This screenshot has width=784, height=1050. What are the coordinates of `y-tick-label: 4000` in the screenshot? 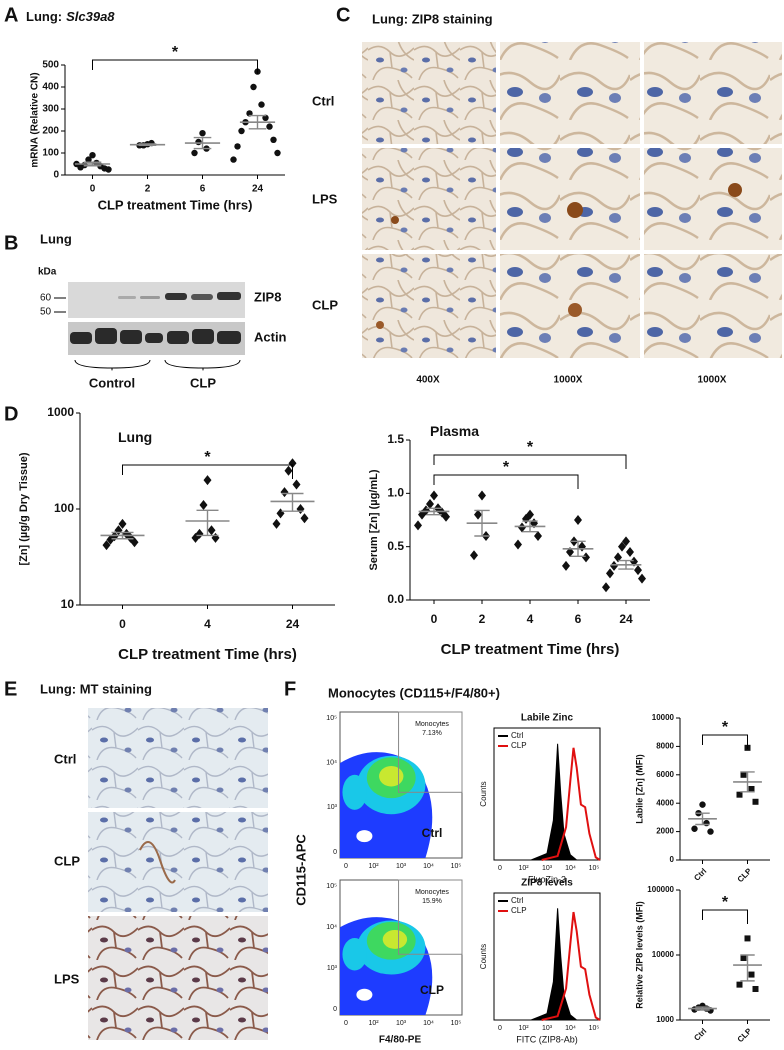 It's located at (665, 802).